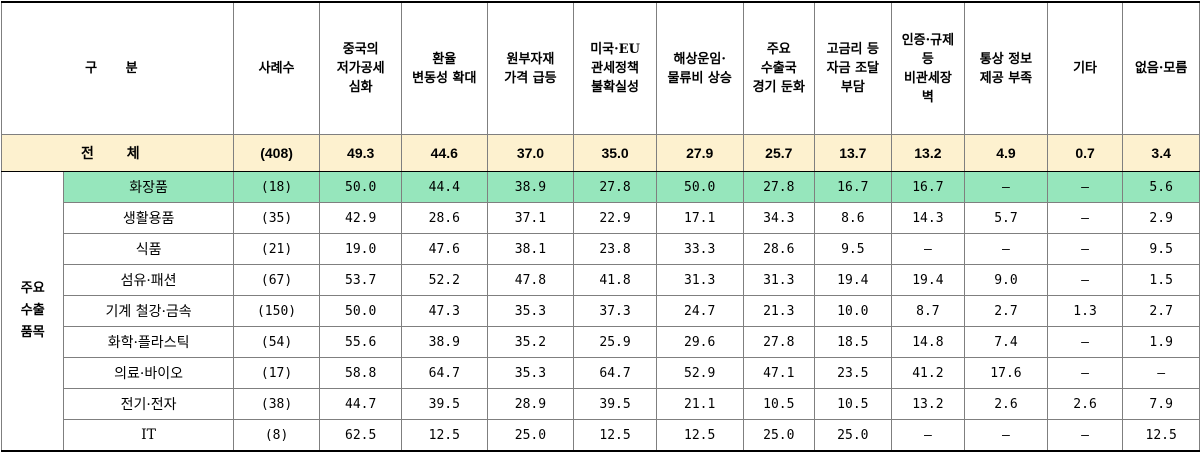 The height and width of the screenshot is (452, 1201). I want to click on row-value: 28.9, so click(530, 404).